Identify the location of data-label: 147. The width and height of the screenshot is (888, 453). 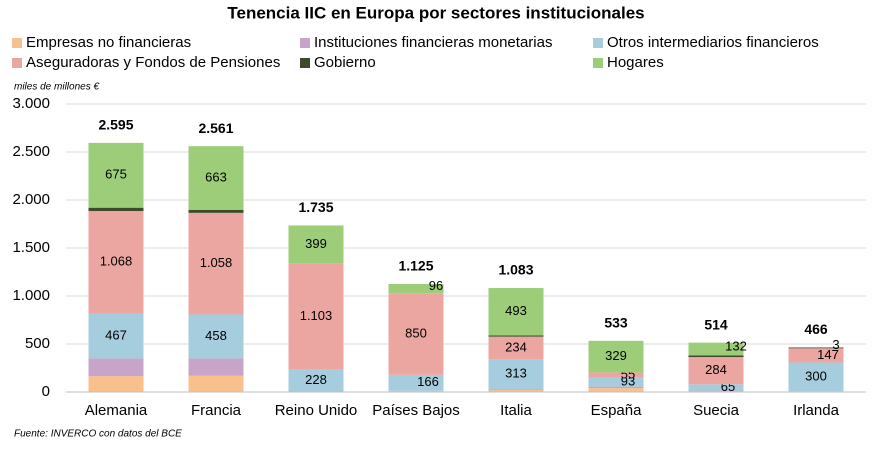
(828, 354).